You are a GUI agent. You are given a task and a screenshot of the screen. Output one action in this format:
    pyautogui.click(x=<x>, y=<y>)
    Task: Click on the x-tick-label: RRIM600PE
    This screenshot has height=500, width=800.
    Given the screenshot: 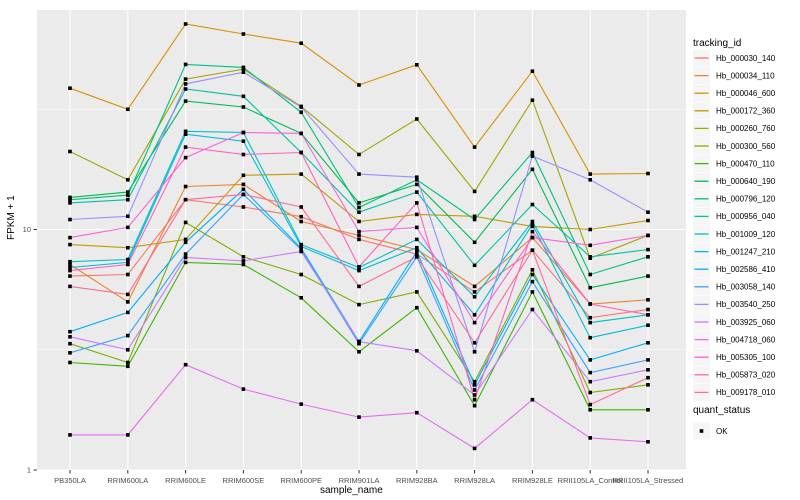 What is the action you would take?
    pyautogui.click(x=301, y=480)
    